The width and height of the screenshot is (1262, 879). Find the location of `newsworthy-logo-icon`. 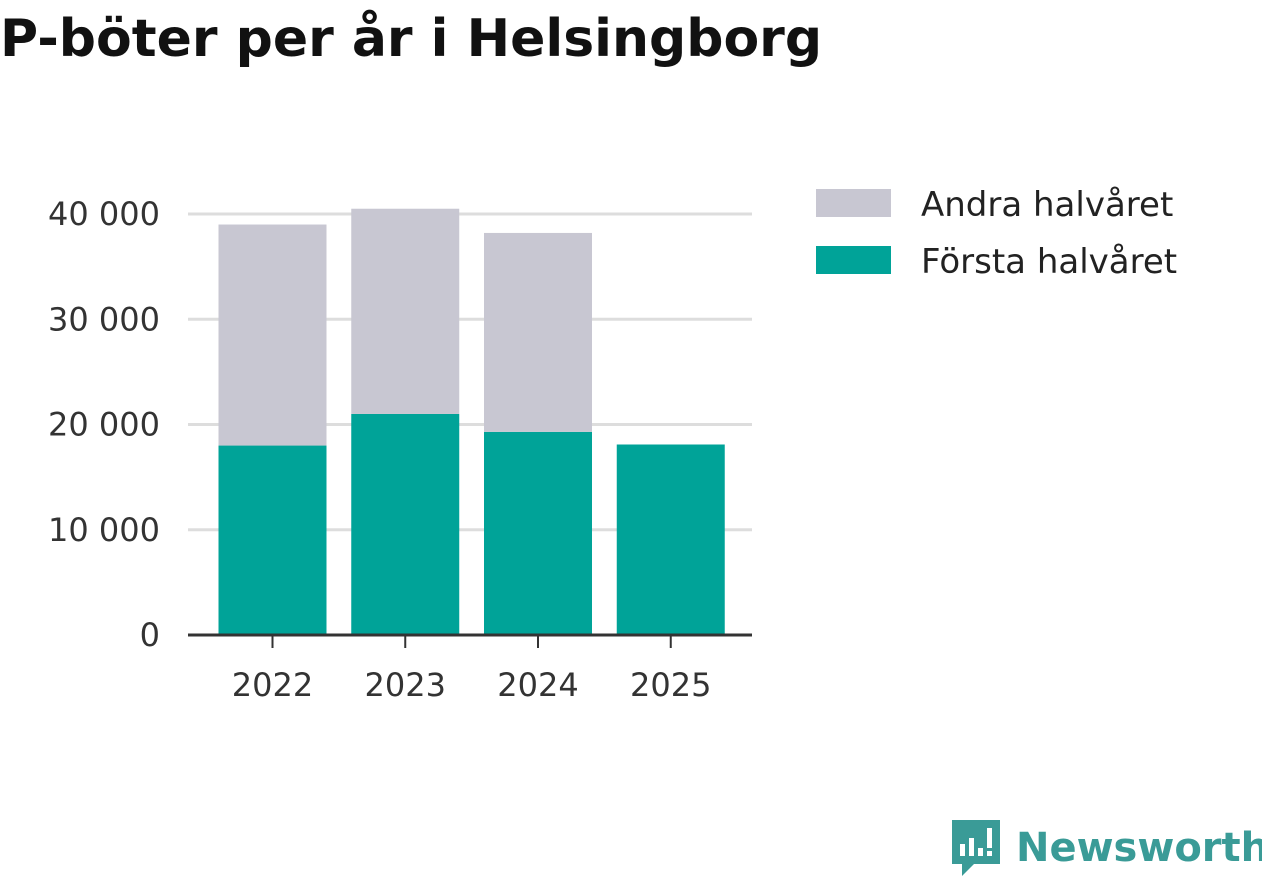

newsworthy-logo-icon is located at coordinates (976, 848).